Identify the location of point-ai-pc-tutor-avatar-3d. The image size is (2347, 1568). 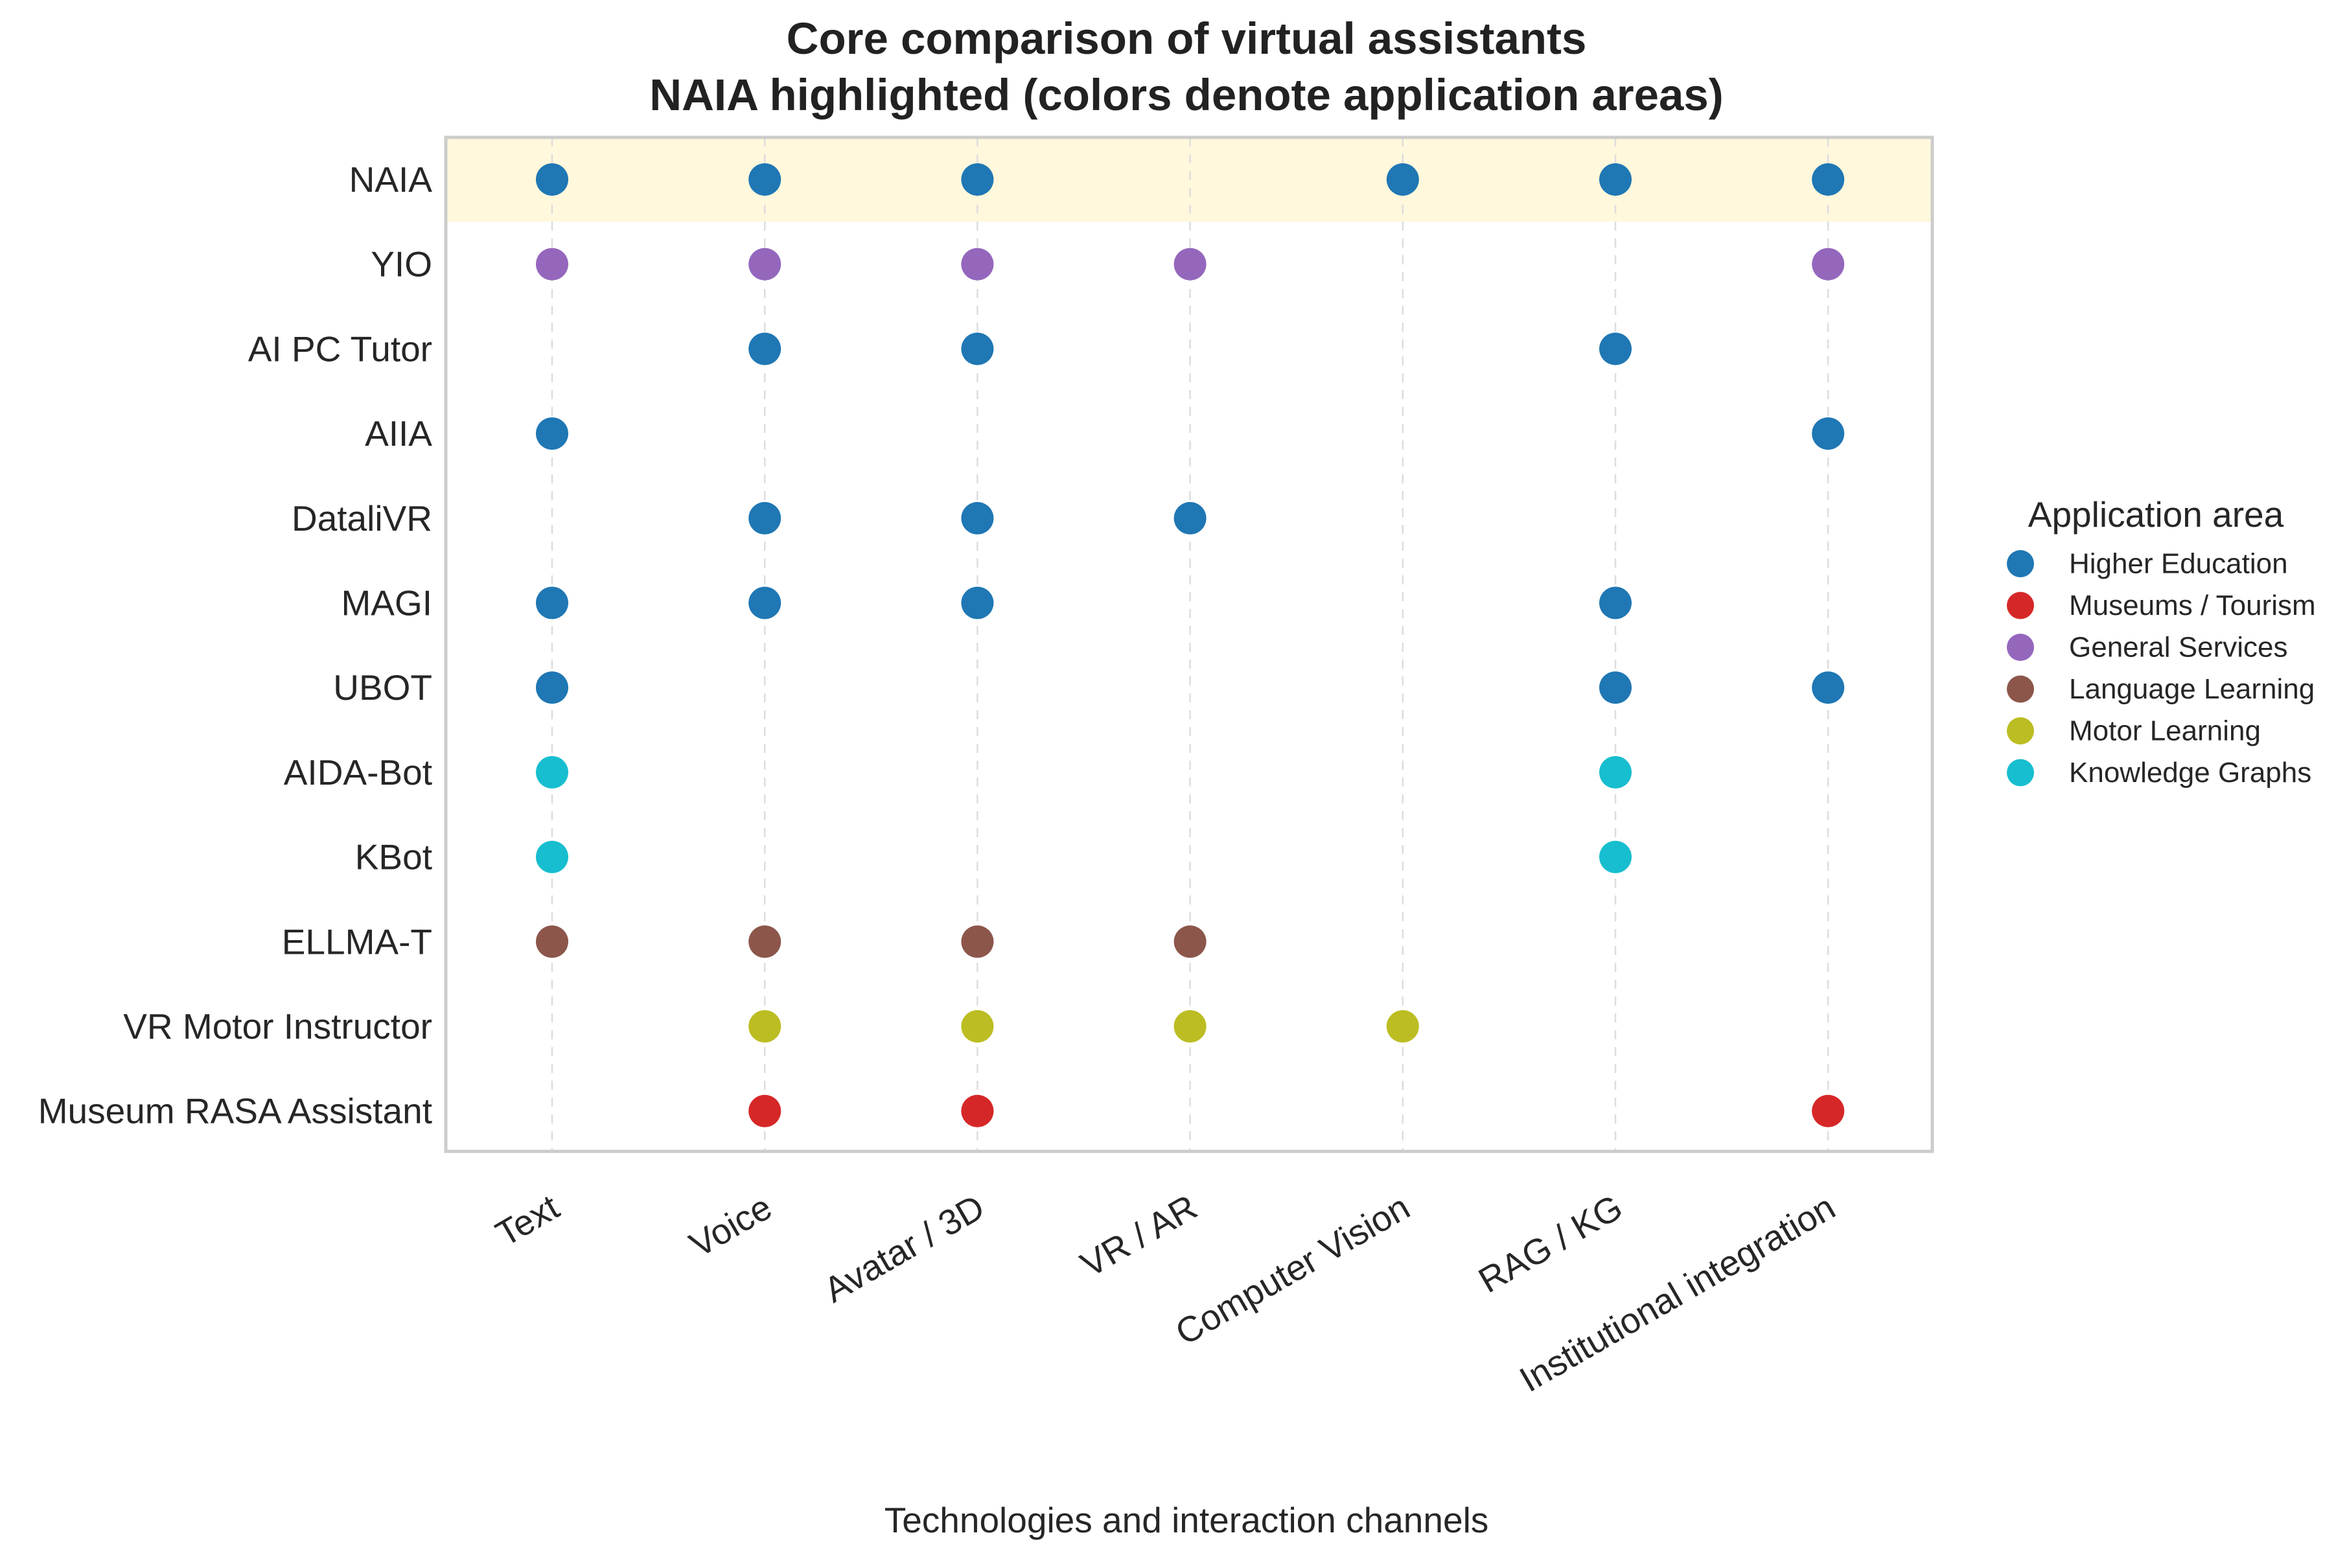
(977, 348).